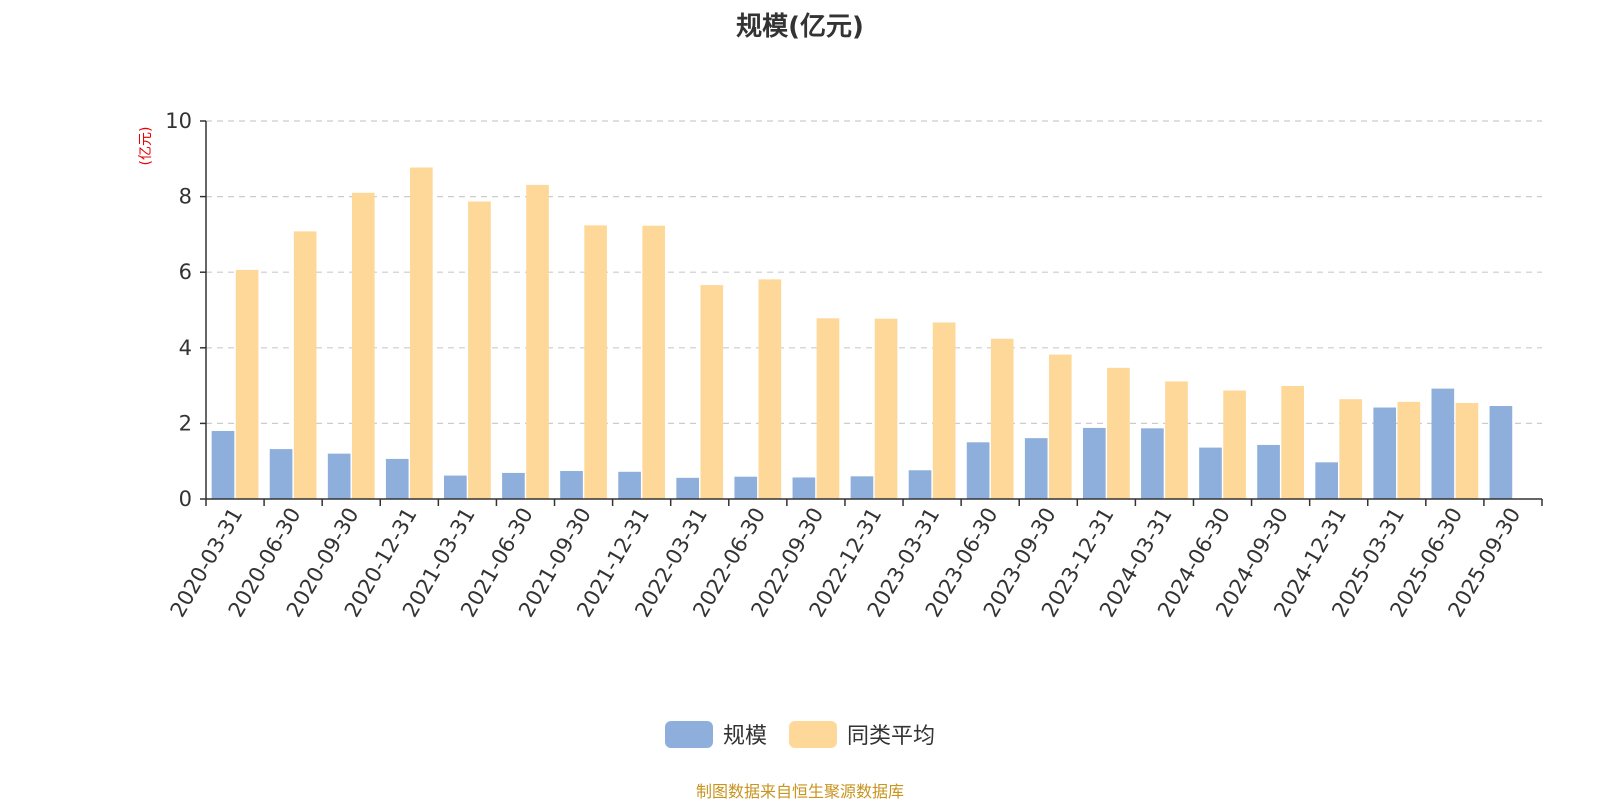 Image resolution: width=1600 pixels, height=802 pixels. Describe the element at coordinates (185, 272) in the screenshot. I see `y-tick-label: 6` at that location.